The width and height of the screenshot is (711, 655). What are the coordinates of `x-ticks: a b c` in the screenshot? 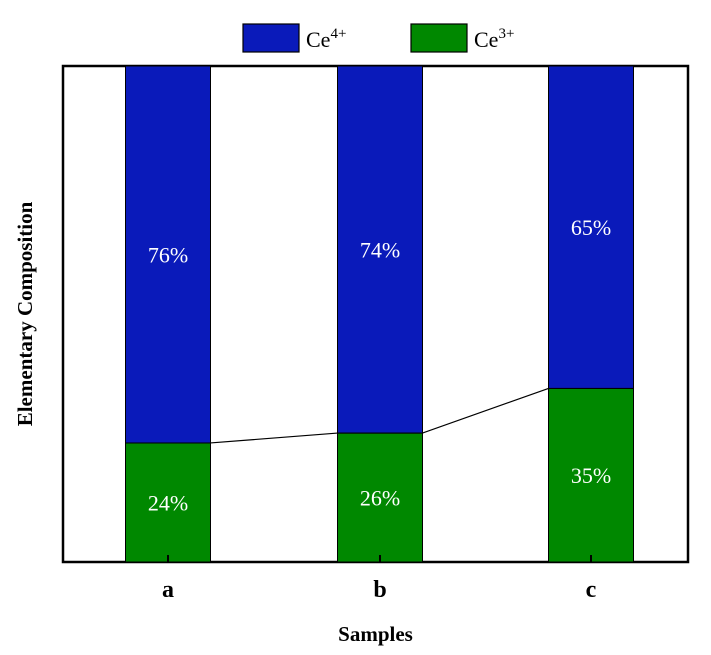 It's located at (379, 579).